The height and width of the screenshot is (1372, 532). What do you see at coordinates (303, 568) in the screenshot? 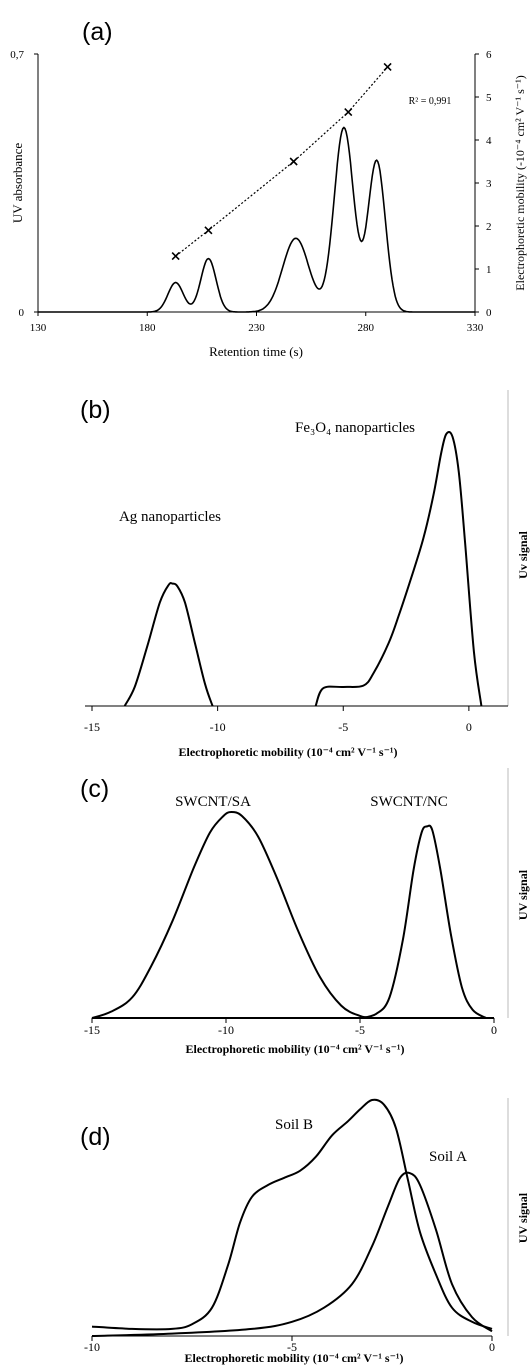
I see `panel-b-plot-area` at bounding box center [303, 568].